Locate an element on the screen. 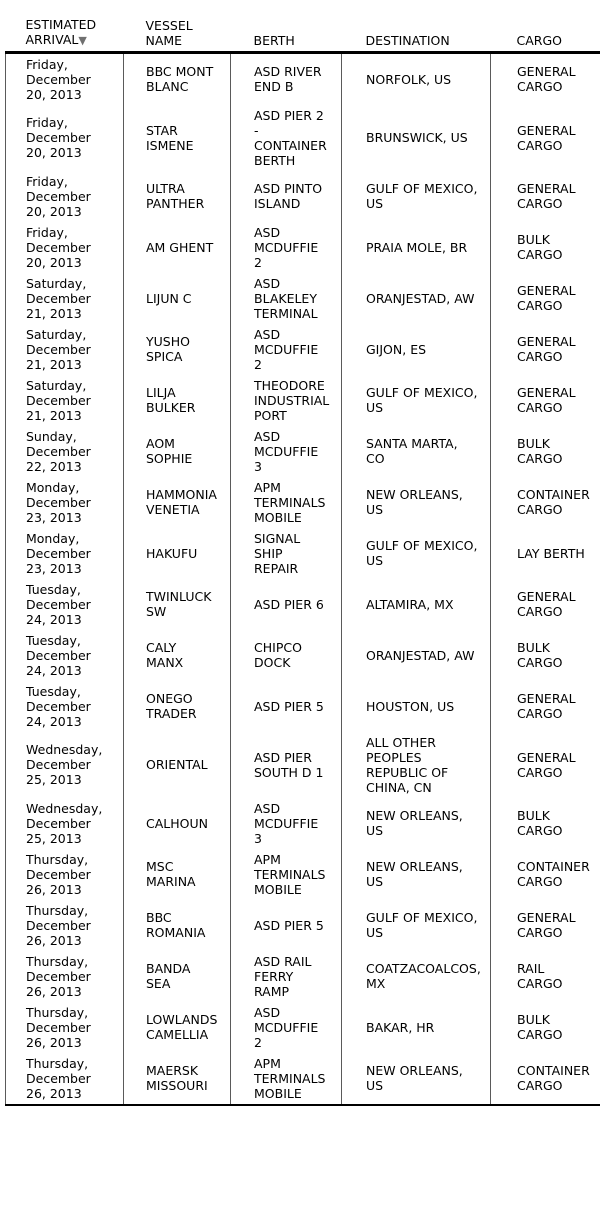 The width and height of the screenshot is (600, 1209). column-header-label: ESTIMATED ARRIVAL is located at coordinates (61, 31).